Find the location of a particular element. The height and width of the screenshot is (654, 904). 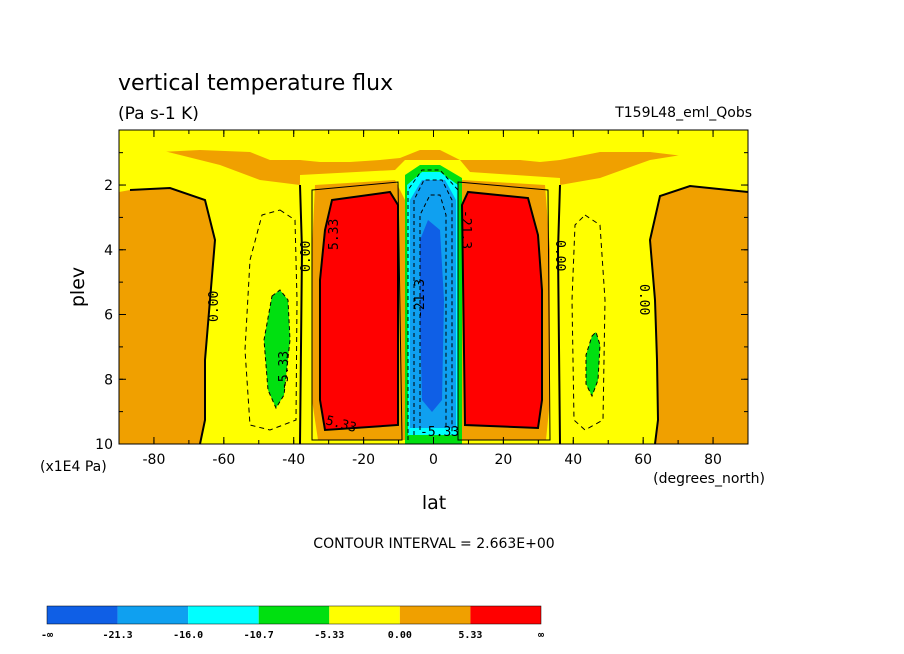

x-axis-units: (degrees_north) is located at coordinates (709, 479).